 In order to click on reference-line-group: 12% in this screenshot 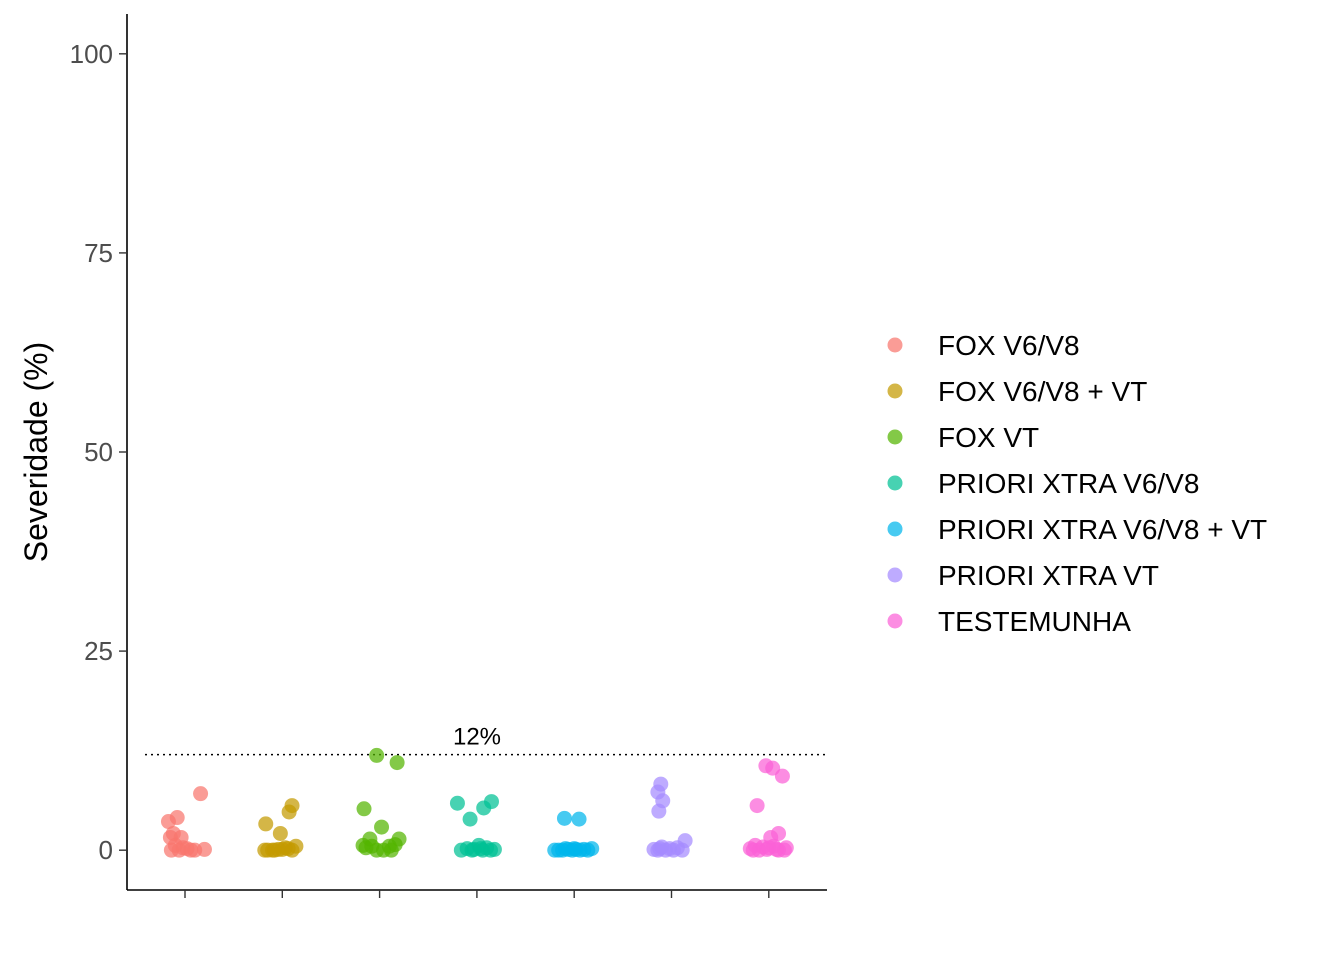, I will do `click(486, 740)`.